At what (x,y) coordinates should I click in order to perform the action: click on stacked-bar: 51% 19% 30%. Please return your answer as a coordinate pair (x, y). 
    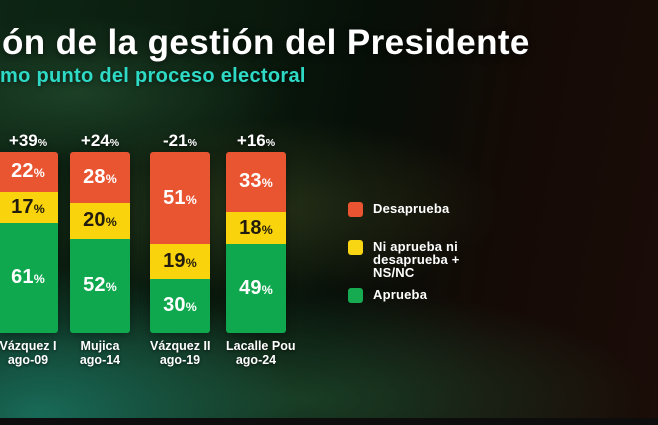
    Looking at the image, I should click on (180, 242).